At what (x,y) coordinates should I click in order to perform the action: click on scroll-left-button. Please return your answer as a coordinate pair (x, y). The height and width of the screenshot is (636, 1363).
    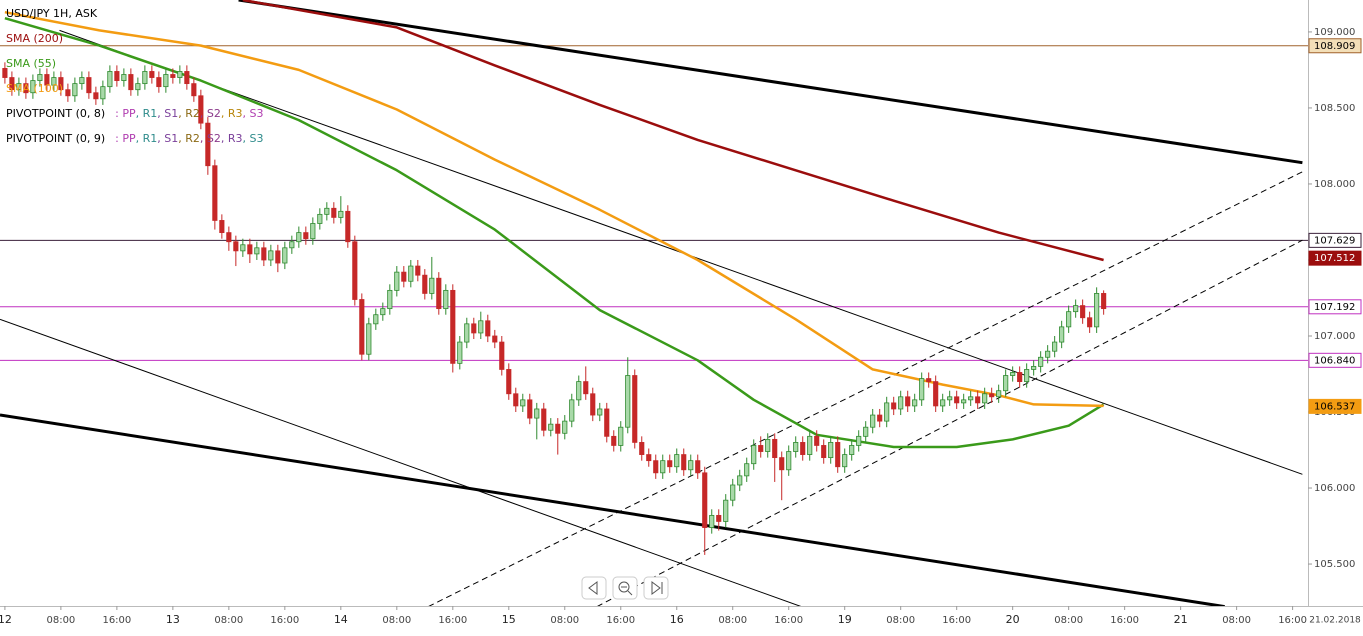
    Looking at the image, I should click on (594, 588).